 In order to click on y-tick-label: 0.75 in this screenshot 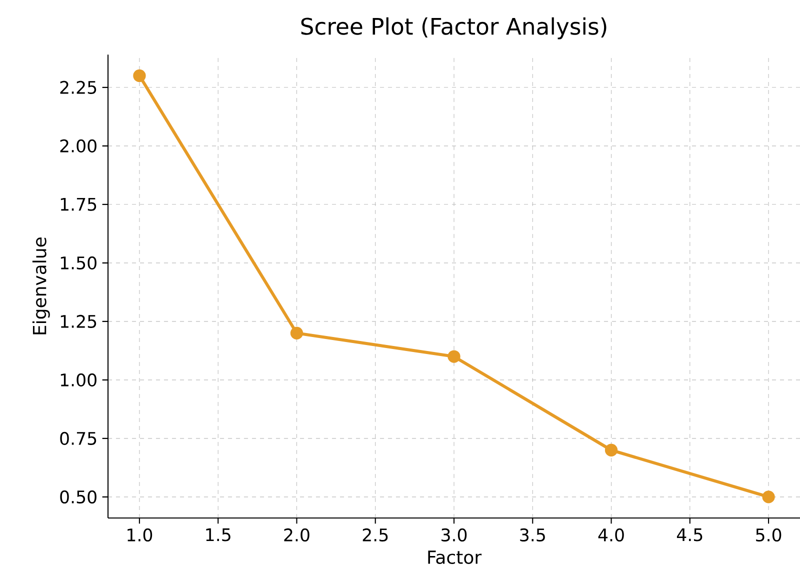, I will do `click(78, 438)`.